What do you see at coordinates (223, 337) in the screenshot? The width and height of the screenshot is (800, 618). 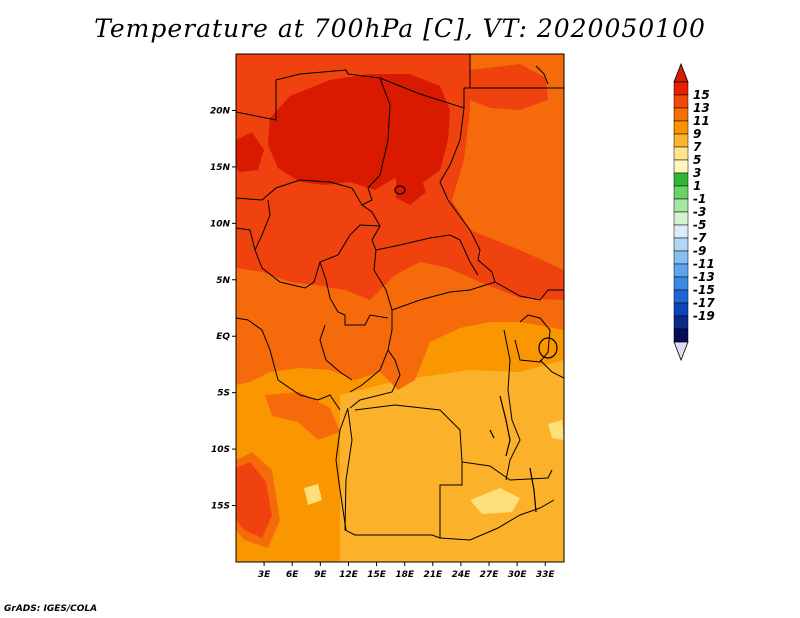 I see `y-tick-label: EQ` at bounding box center [223, 337].